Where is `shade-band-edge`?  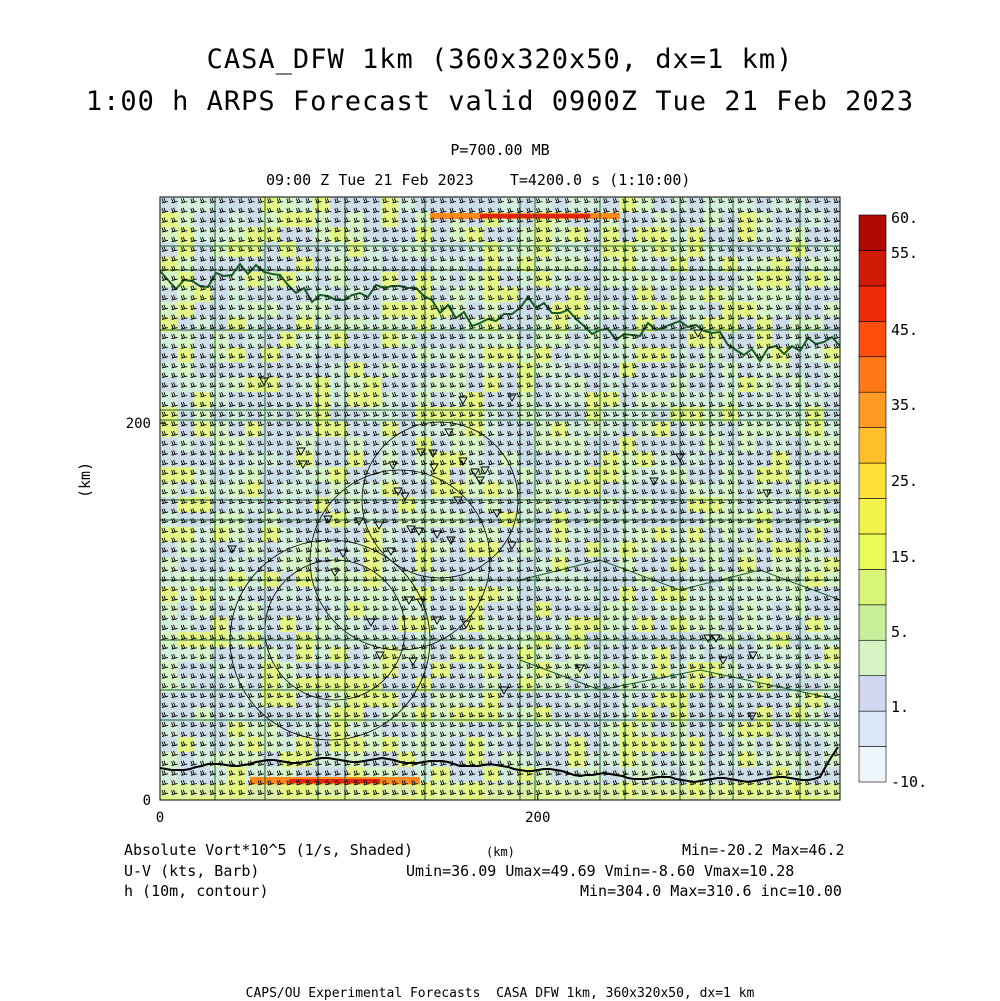 shade-band-edge is located at coordinates (500, 792).